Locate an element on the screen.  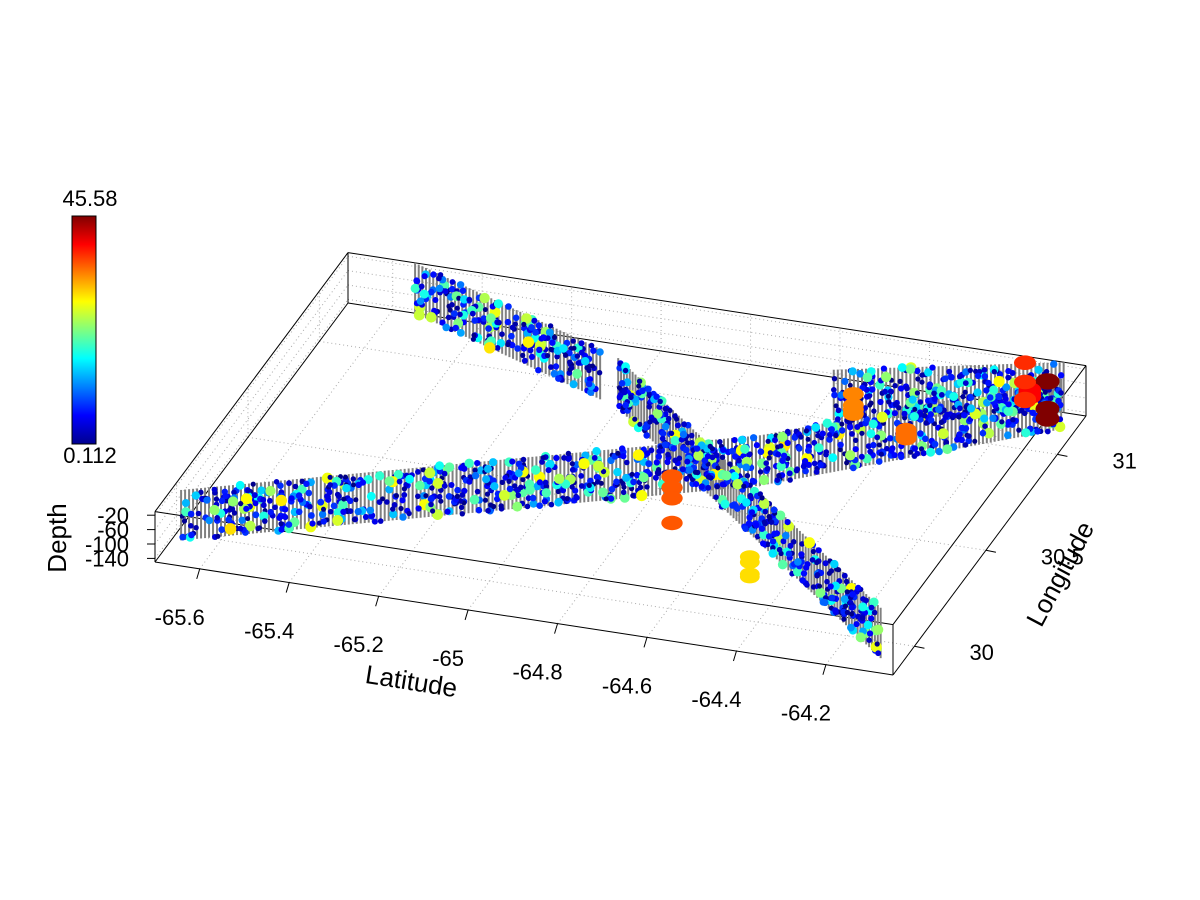
wall-grid-line is located at coordinates (717, 355).